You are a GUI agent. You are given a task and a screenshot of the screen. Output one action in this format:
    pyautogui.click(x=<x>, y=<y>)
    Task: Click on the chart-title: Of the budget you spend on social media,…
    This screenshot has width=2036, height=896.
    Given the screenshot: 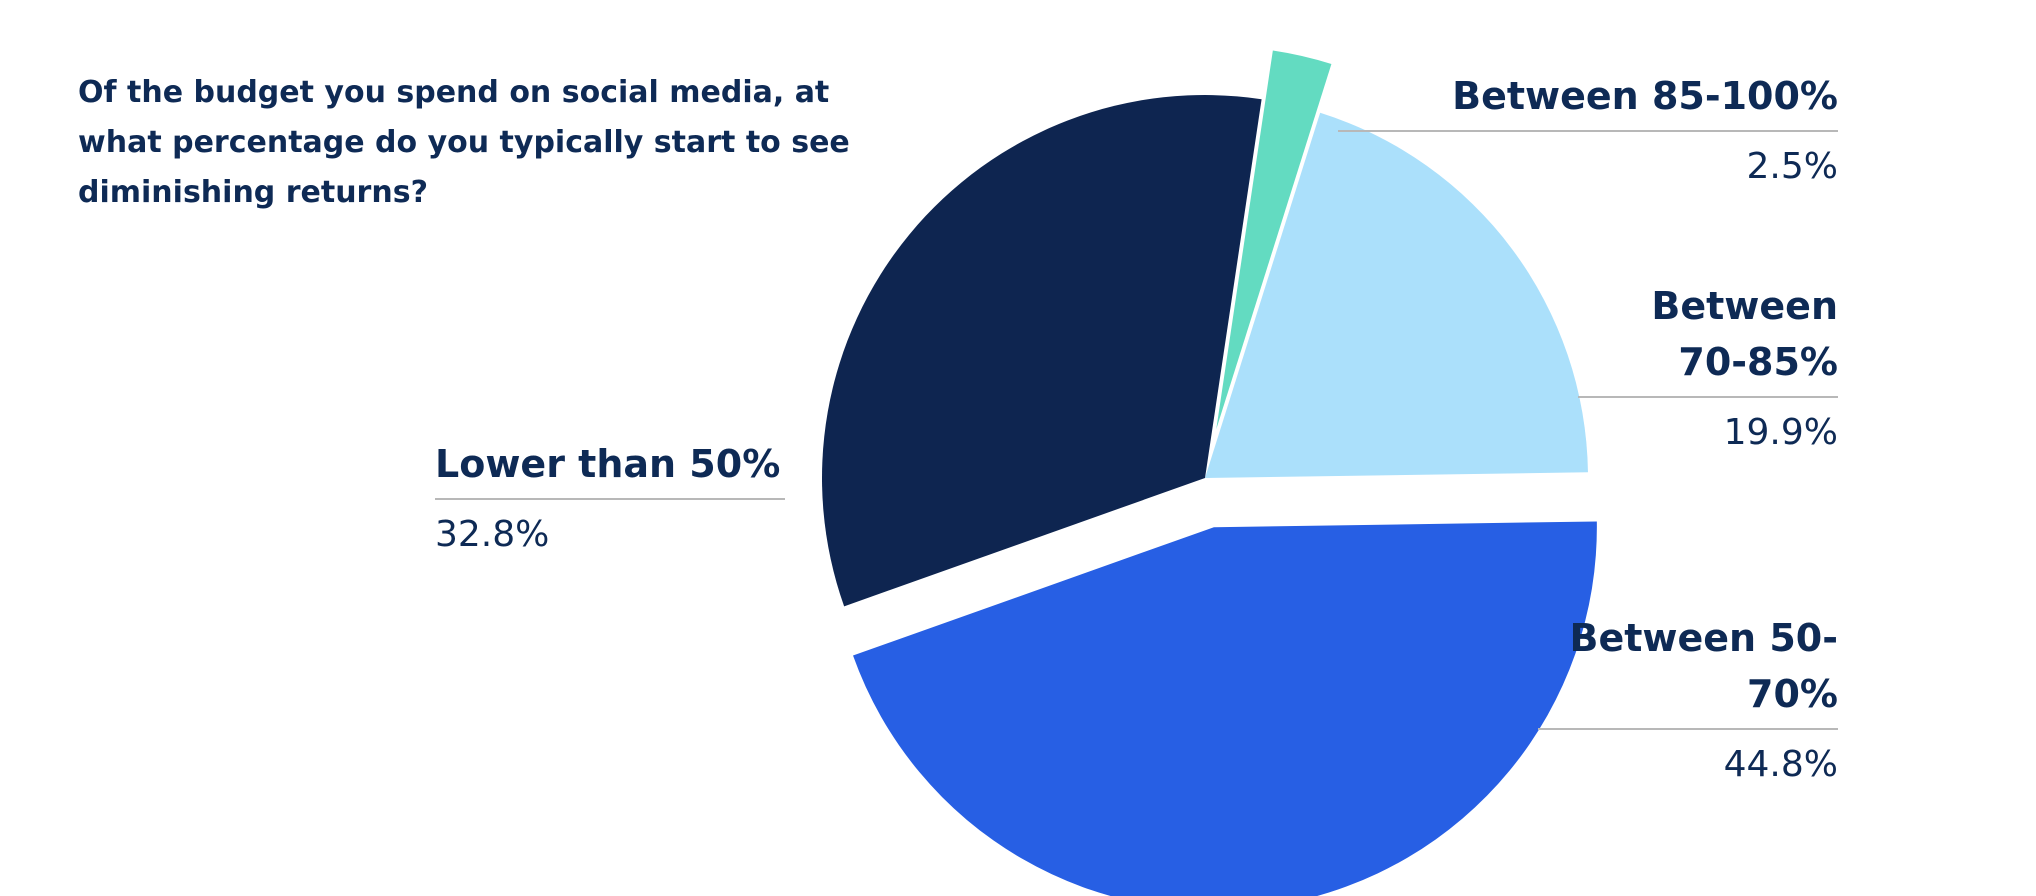 What is the action you would take?
    pyautogui.click(x=464, y=142)
    